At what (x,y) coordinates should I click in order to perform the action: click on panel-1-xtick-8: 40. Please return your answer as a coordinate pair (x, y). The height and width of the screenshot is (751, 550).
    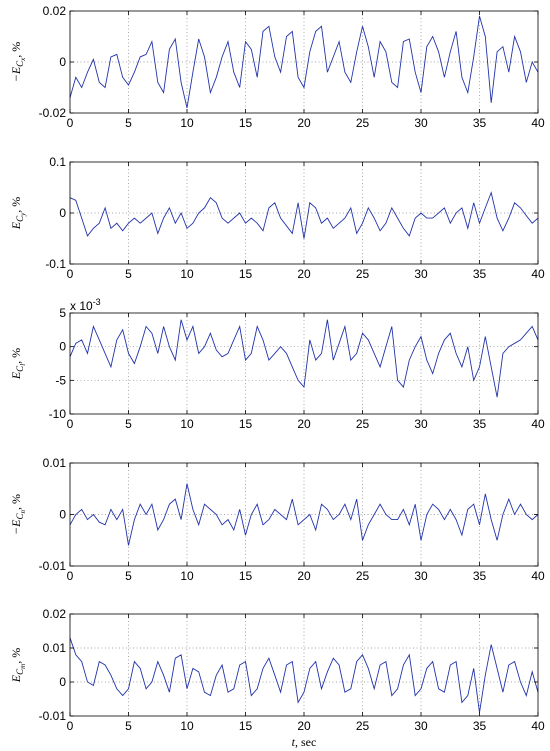
    Looking at the image, I should click on (538, 123).